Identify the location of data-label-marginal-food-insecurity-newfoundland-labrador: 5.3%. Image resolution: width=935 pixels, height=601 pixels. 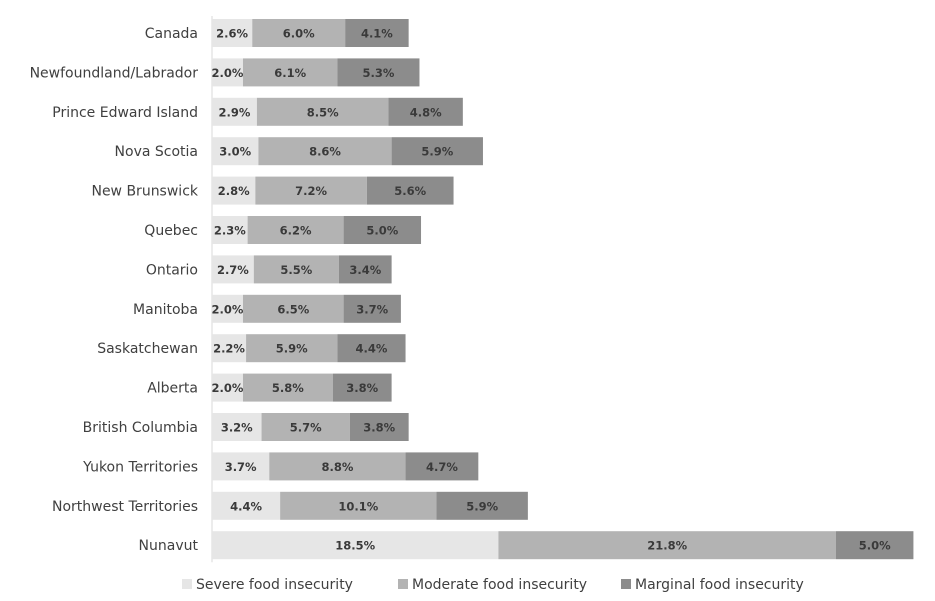
(378, 73).